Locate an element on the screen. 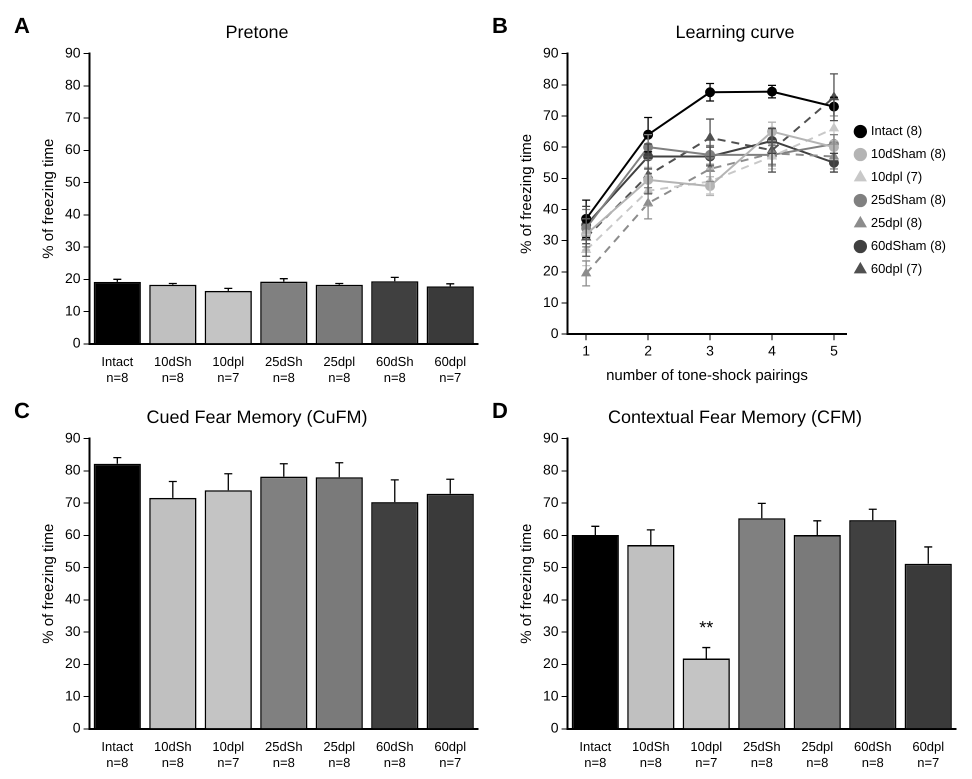 This screenshot has height=779, width=972. legend-label: 10dSham (8) is located at coordinates (908, 154).